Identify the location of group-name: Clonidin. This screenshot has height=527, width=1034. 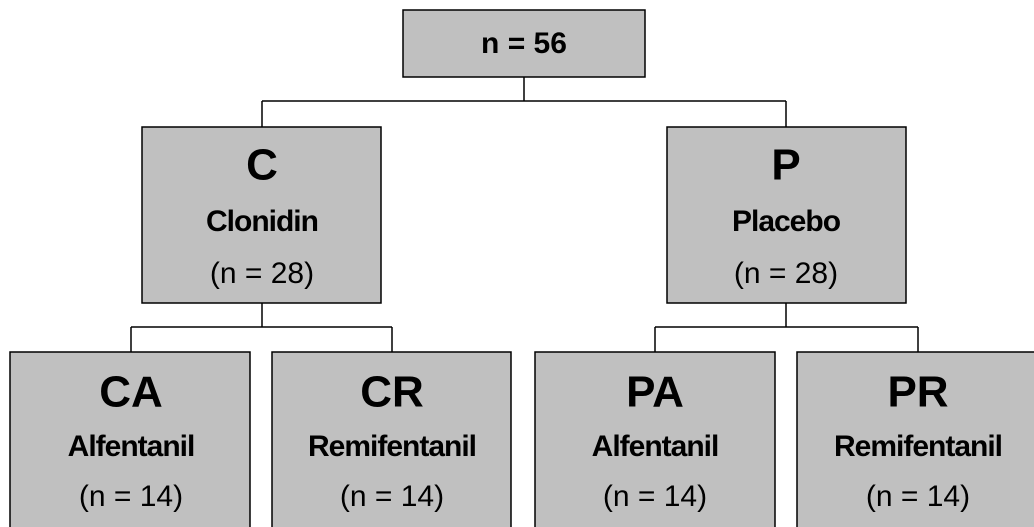
(262, 221).